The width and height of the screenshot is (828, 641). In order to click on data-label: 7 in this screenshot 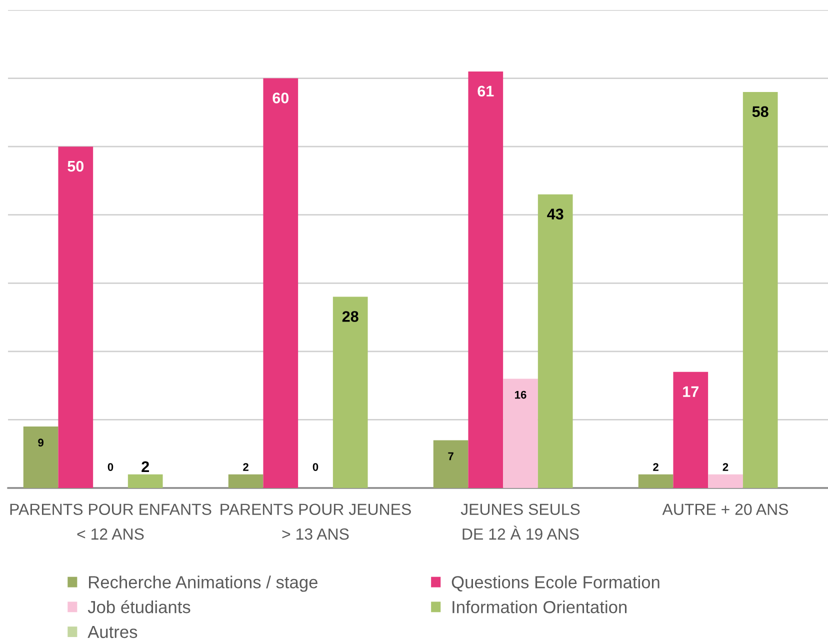, I will do `click(451, 456)`.